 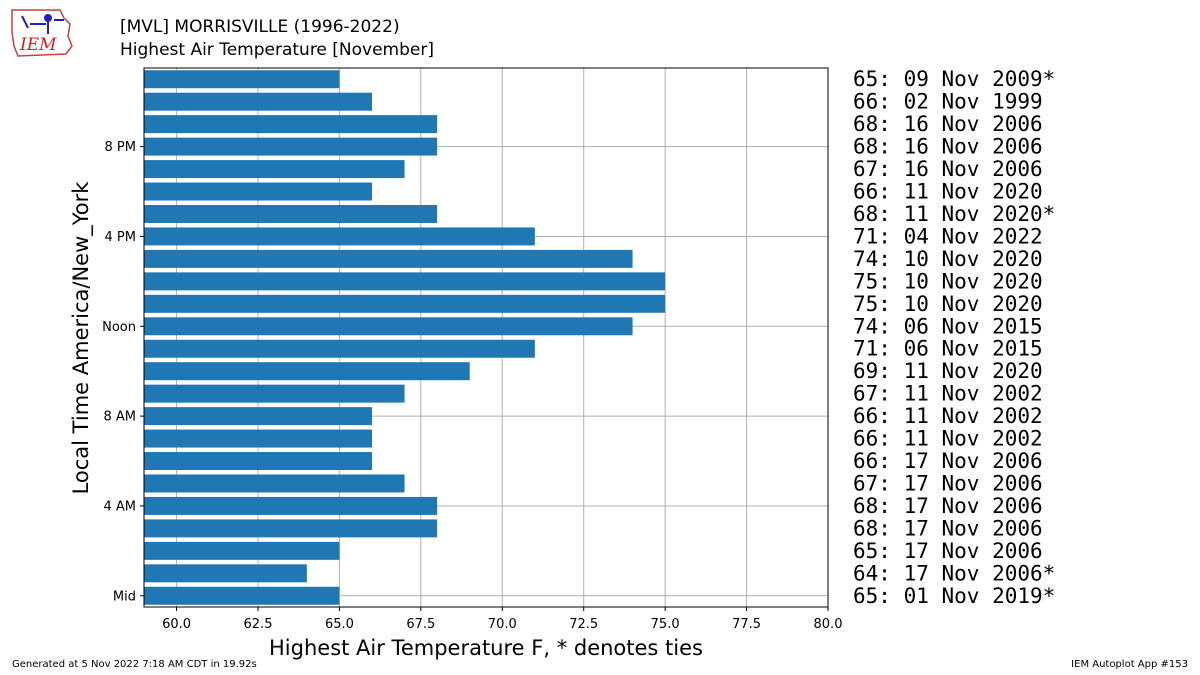 What do you see at coordinates (954, 214) in the screenshot?
I see `record-annotation: 68: 11 Nov 2020*` at bounding box center [954, 214].